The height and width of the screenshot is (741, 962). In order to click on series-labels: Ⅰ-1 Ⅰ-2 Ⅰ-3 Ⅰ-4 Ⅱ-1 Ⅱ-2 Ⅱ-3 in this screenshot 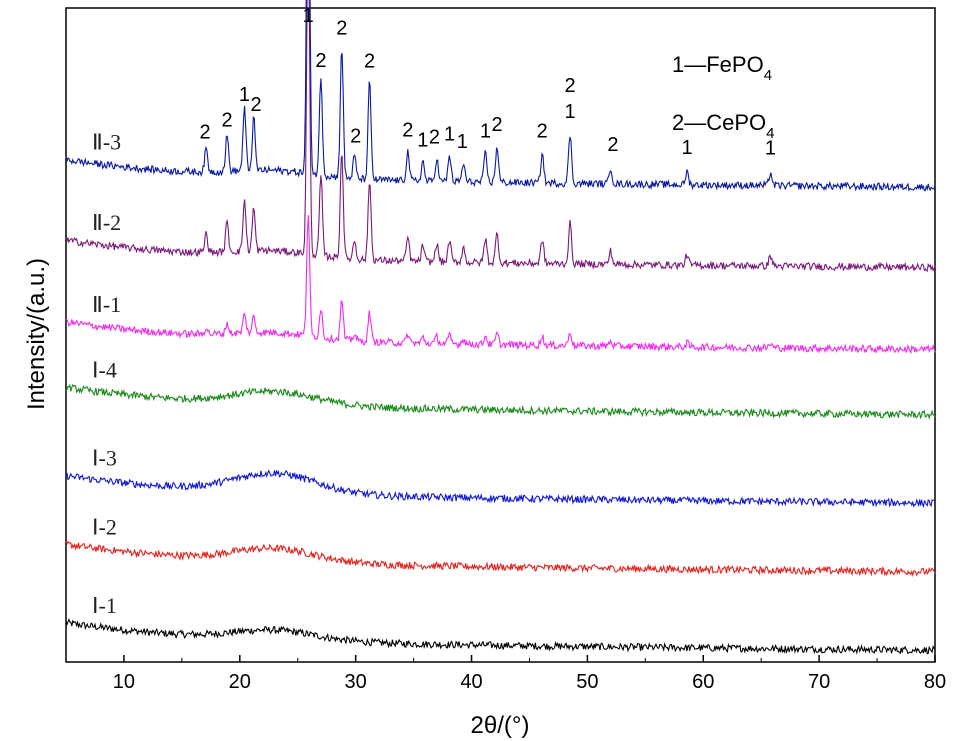, I will do `click(106, 374)`.